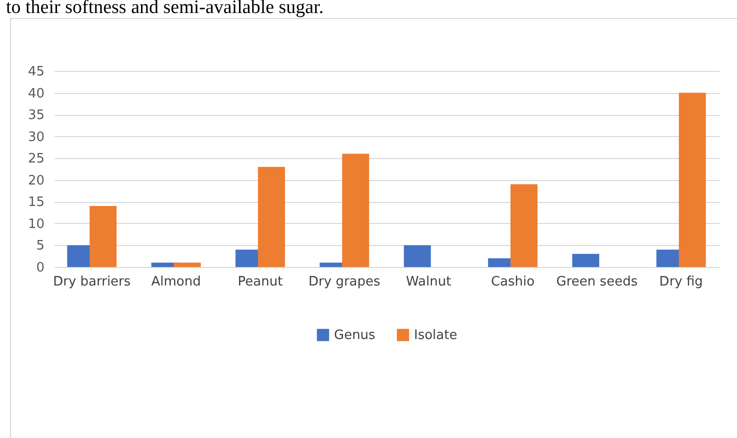 This screenshot has height=438, width=737. What do you see at coordinates (40, 246) in the screenshot?
I see `y-tick-label: 5` at bounding box center [40, 246].